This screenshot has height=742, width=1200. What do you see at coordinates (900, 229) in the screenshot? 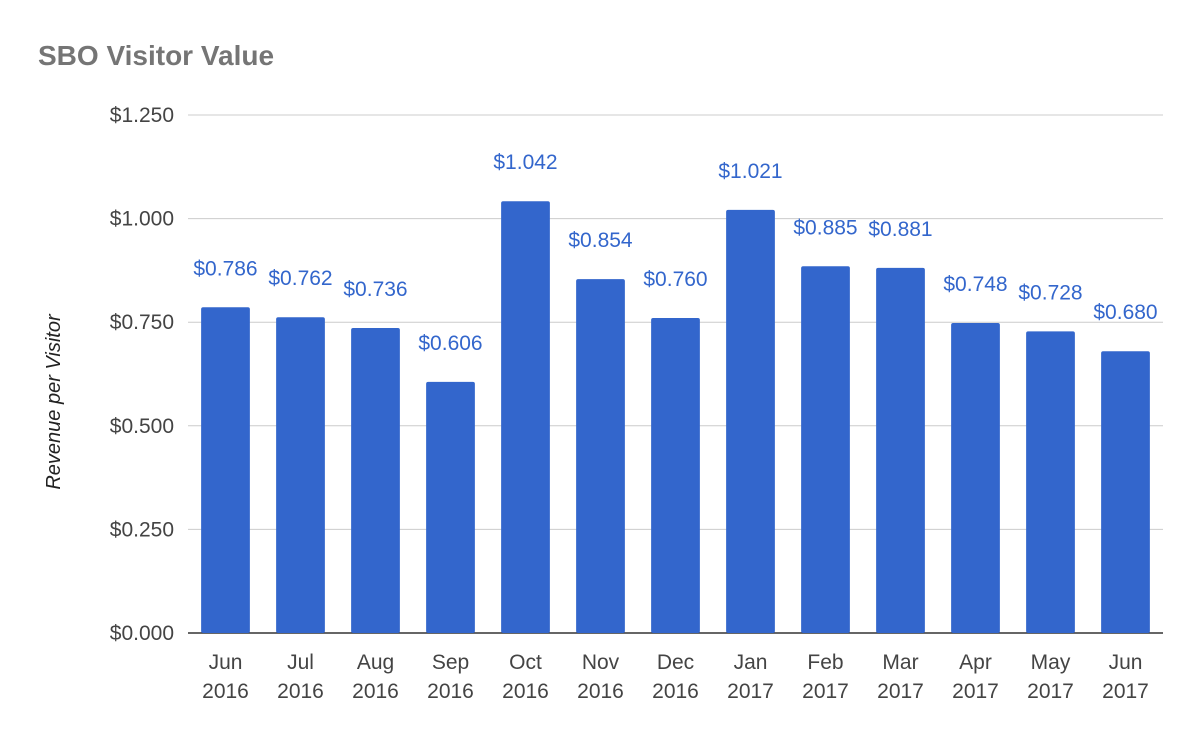
I see `data-label: $0.881` at bounding box center [900, 229].